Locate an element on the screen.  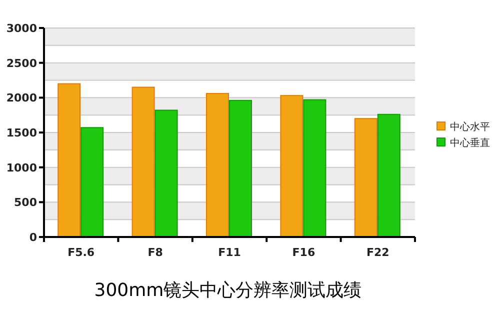
x-tick-label: F5.6 is located at coordinates (81, 252).